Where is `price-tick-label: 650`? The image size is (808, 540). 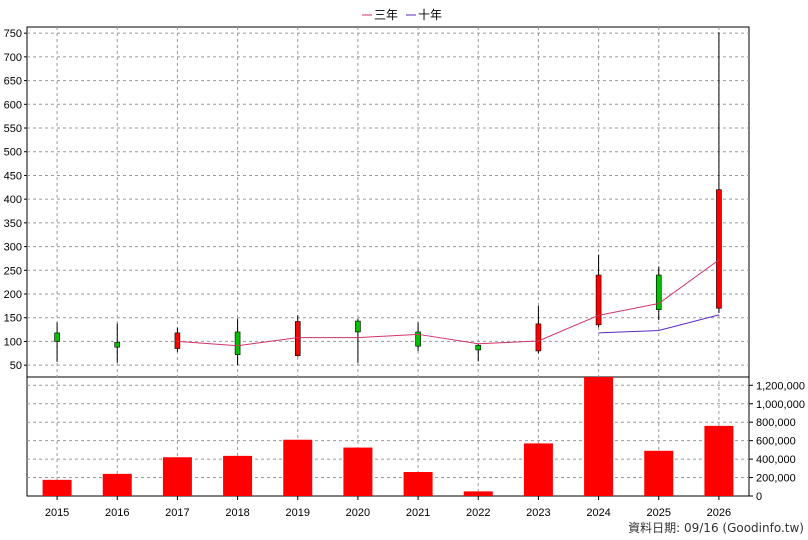
price-tick-label: 650 is located at coordinates (13, 82).